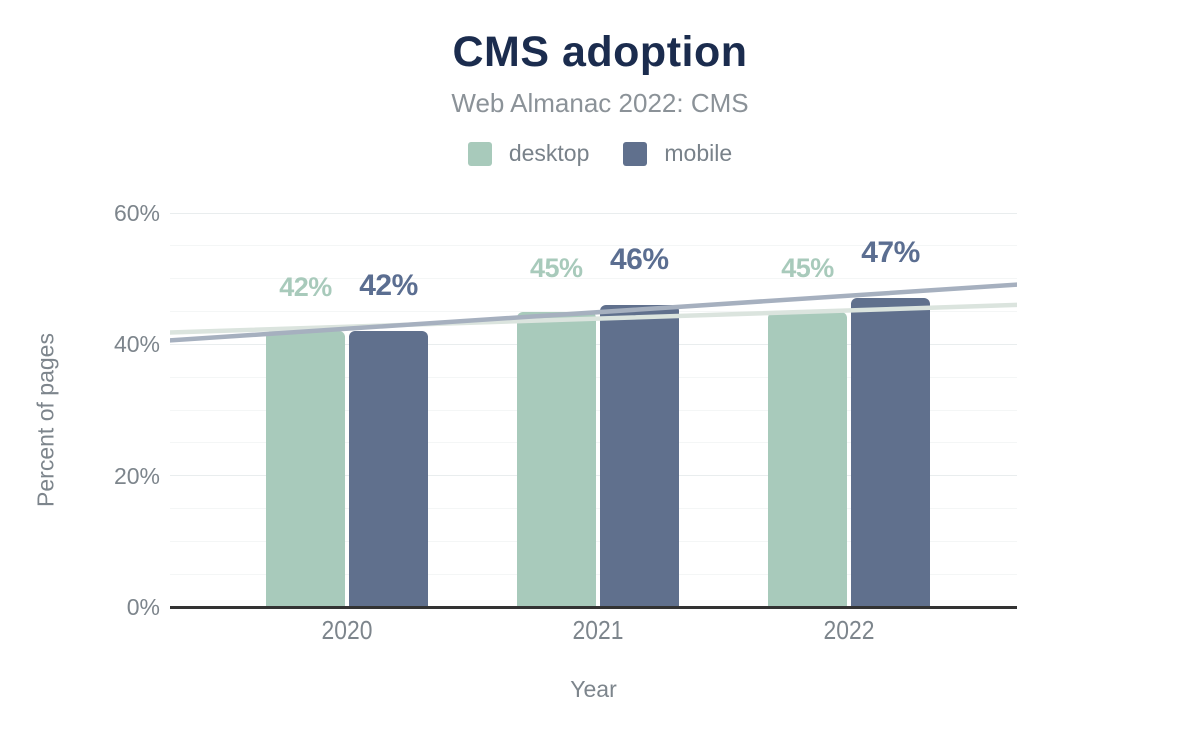 This screenshot has height=742, width=1200. I want to click on trendlines-layer, so click(593, 312).